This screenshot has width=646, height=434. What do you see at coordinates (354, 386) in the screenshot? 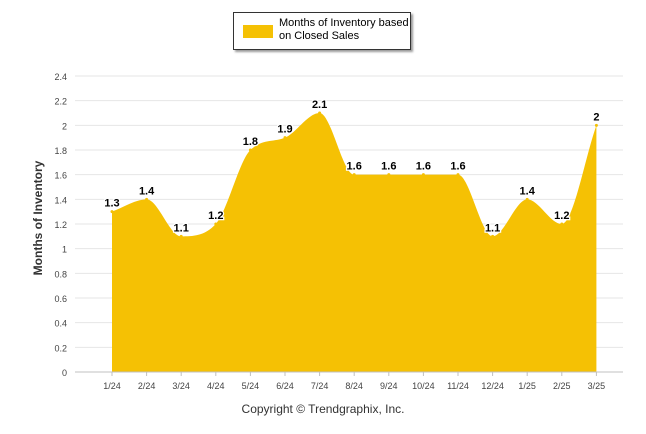
I see `x-tick-label: 8/24` at bounding box center [354, 386].